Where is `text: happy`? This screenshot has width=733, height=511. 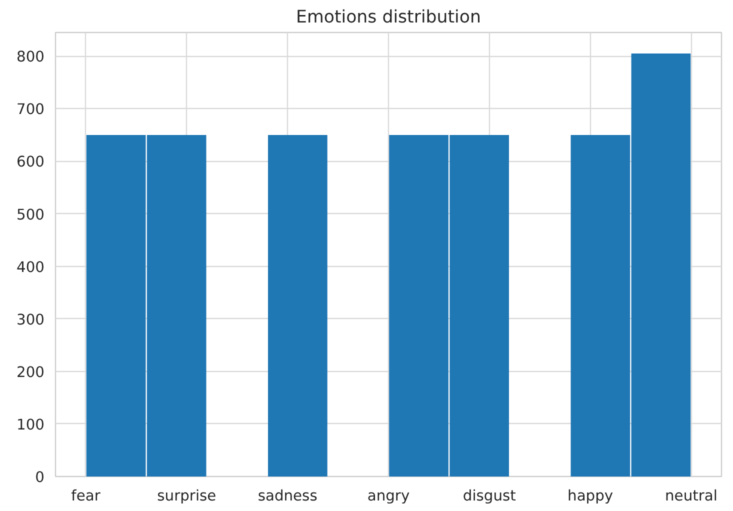 text: happy is located at coordinates (591, 496).